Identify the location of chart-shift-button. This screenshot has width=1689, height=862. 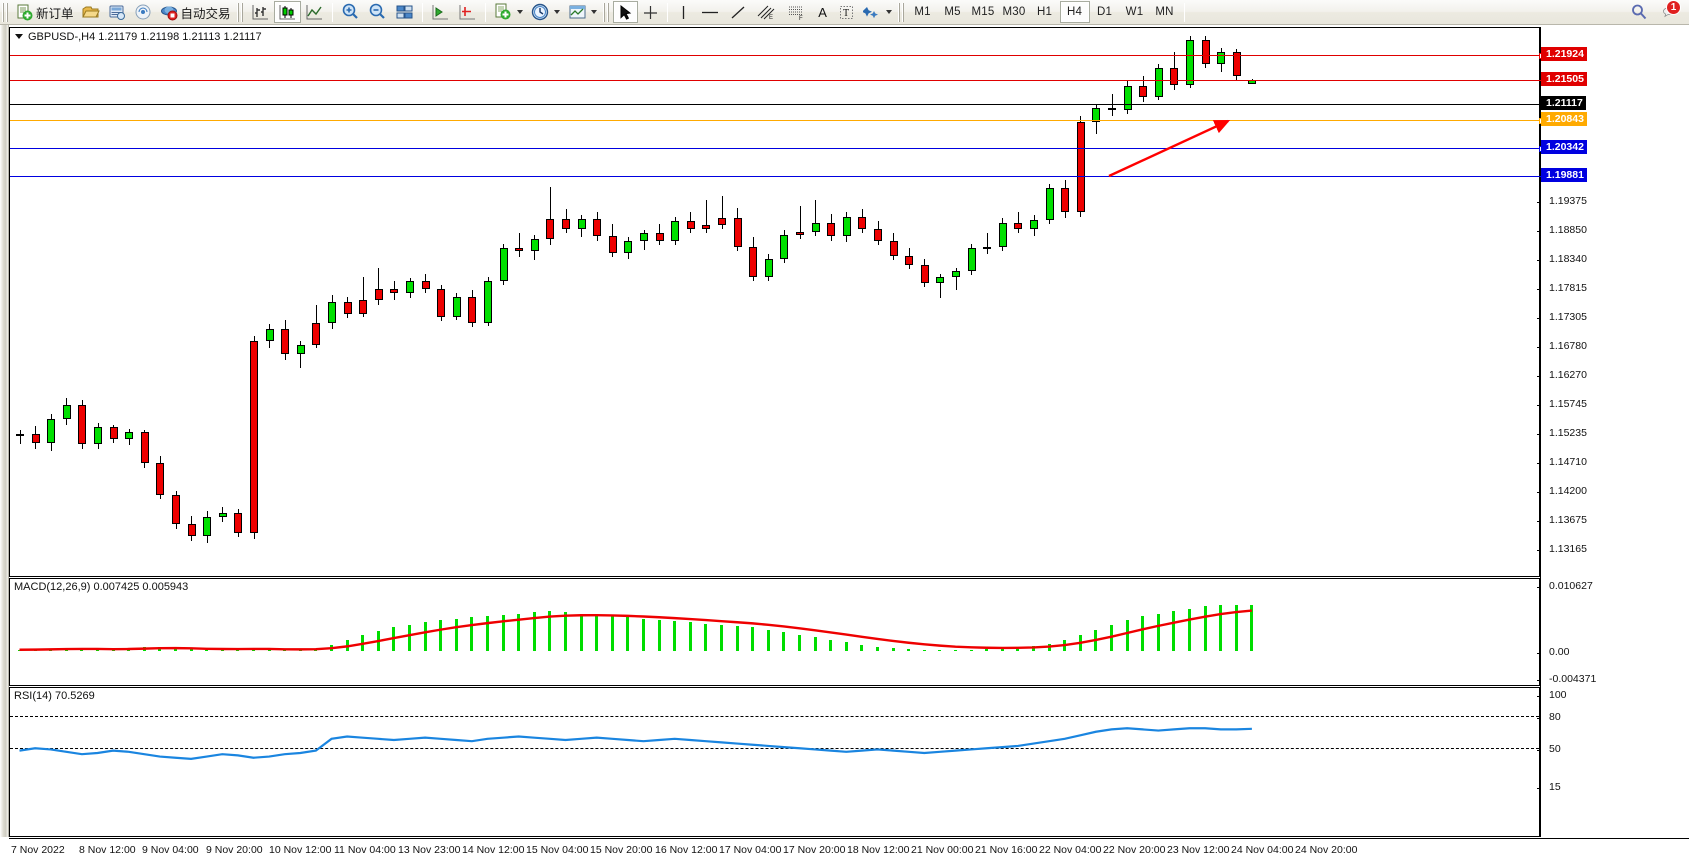
(467, 12).